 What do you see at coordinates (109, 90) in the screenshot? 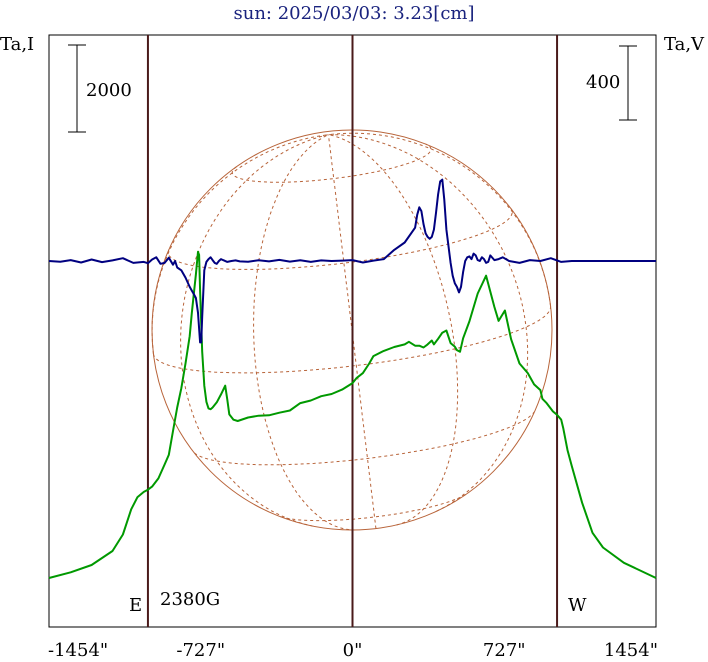
I see `left-scale-bar-label: 2000` at bounding box center [109, 90].